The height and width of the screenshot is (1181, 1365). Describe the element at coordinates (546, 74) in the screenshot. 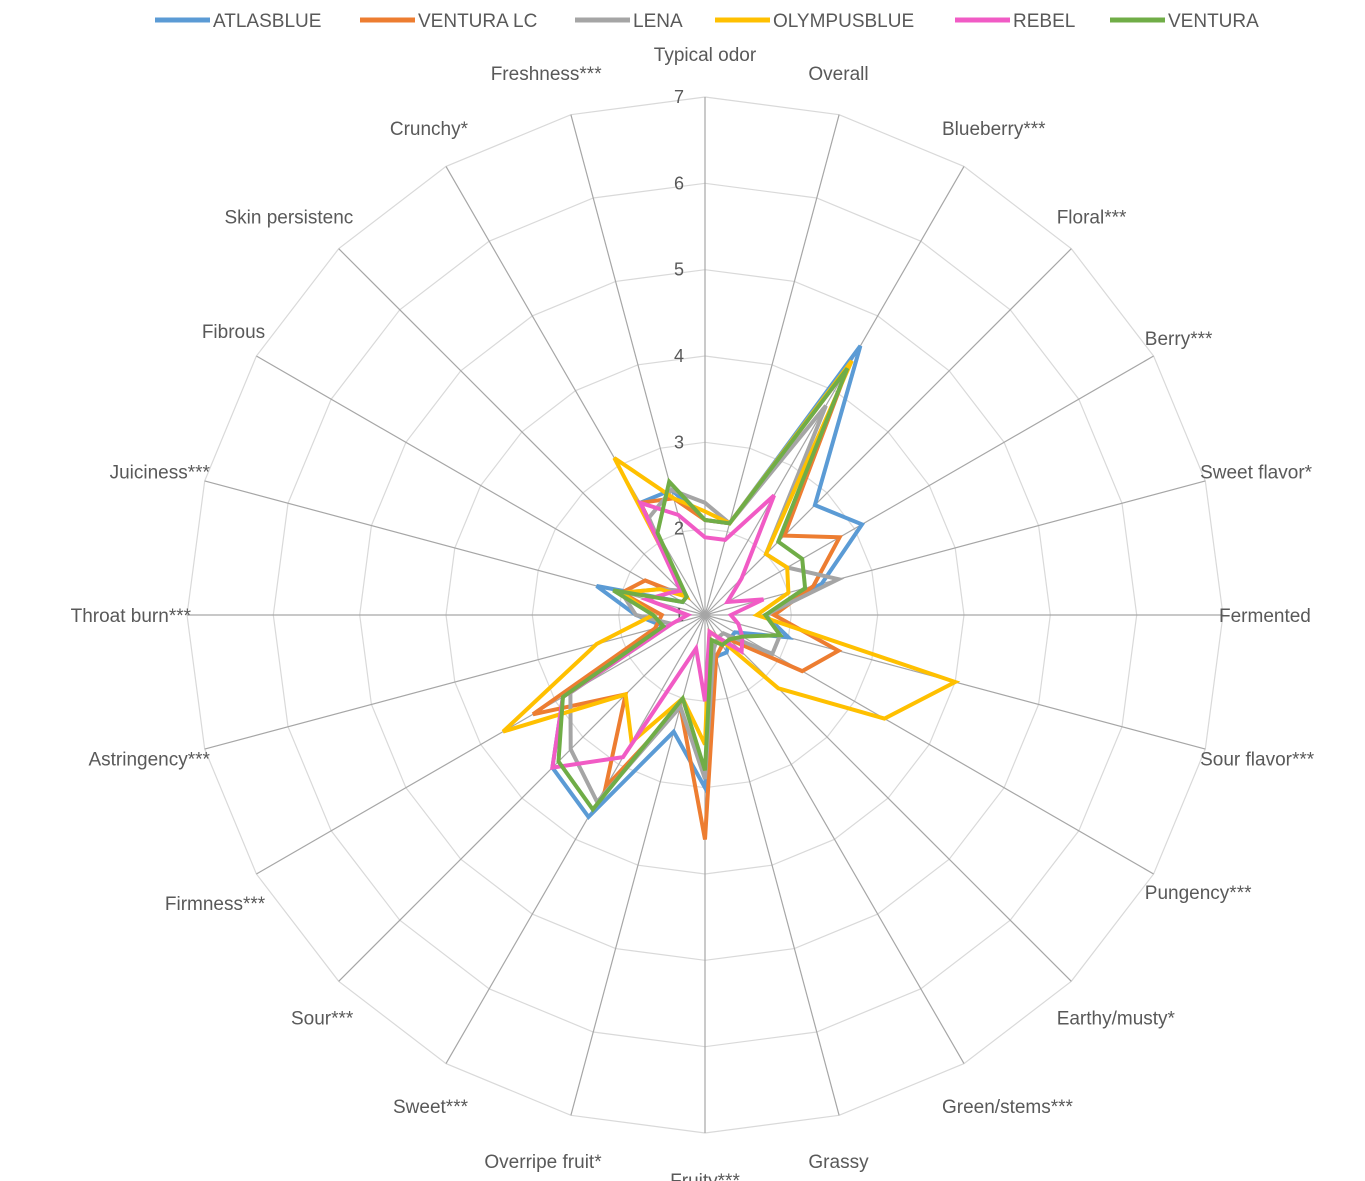

I see `axis-label: Freshness***` at that location.